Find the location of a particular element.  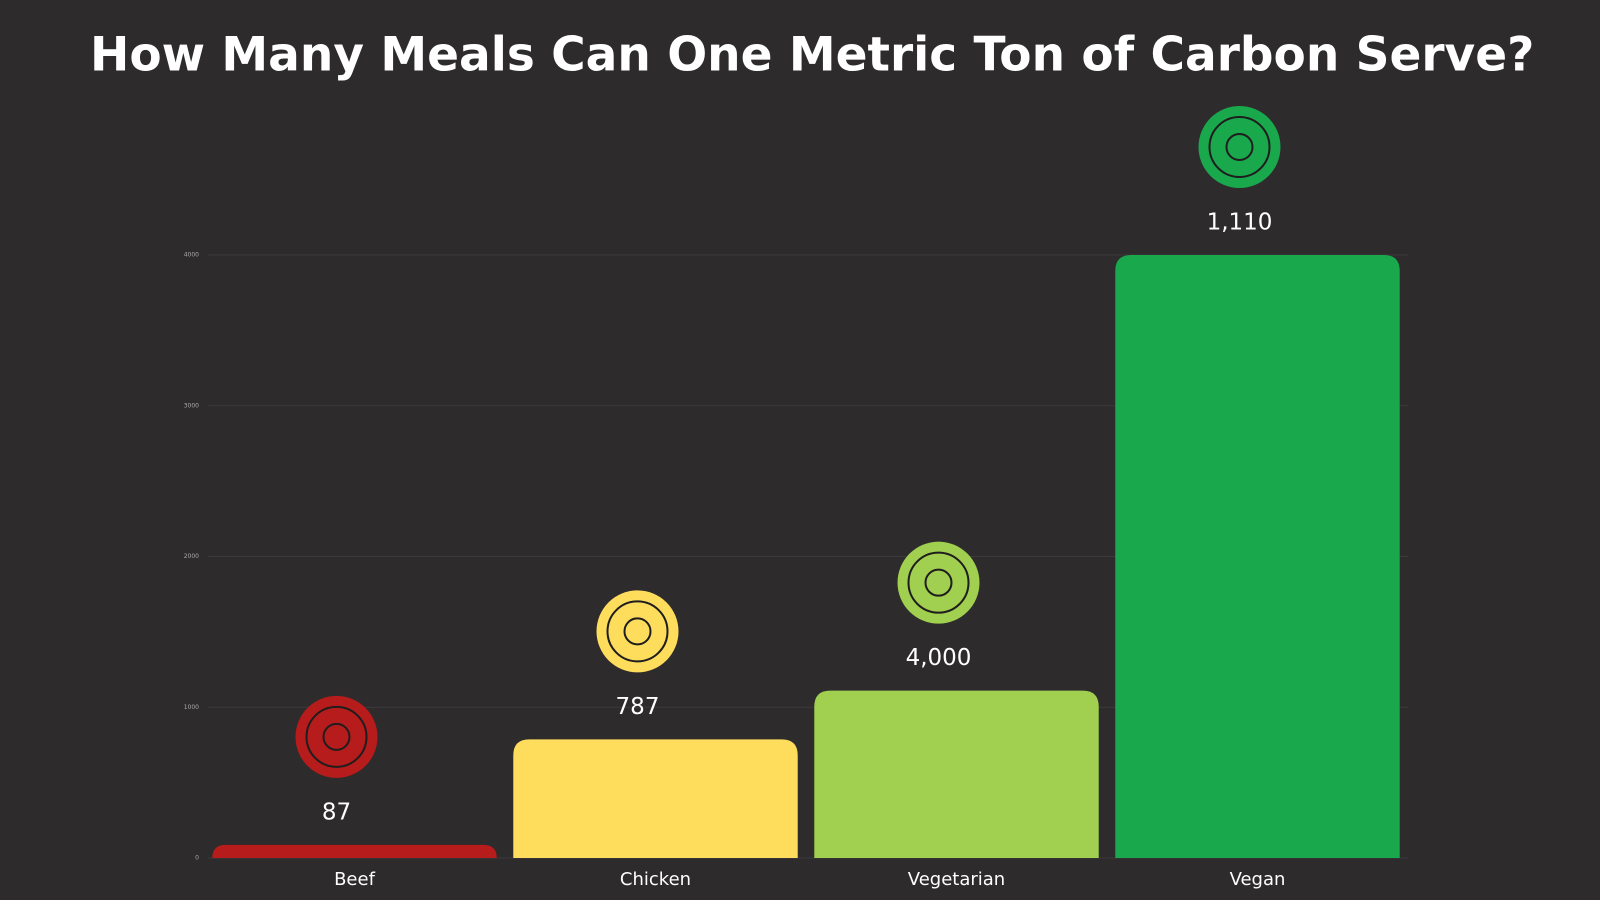

y-tick-label: 1000 is located at coordinates (191, 707).